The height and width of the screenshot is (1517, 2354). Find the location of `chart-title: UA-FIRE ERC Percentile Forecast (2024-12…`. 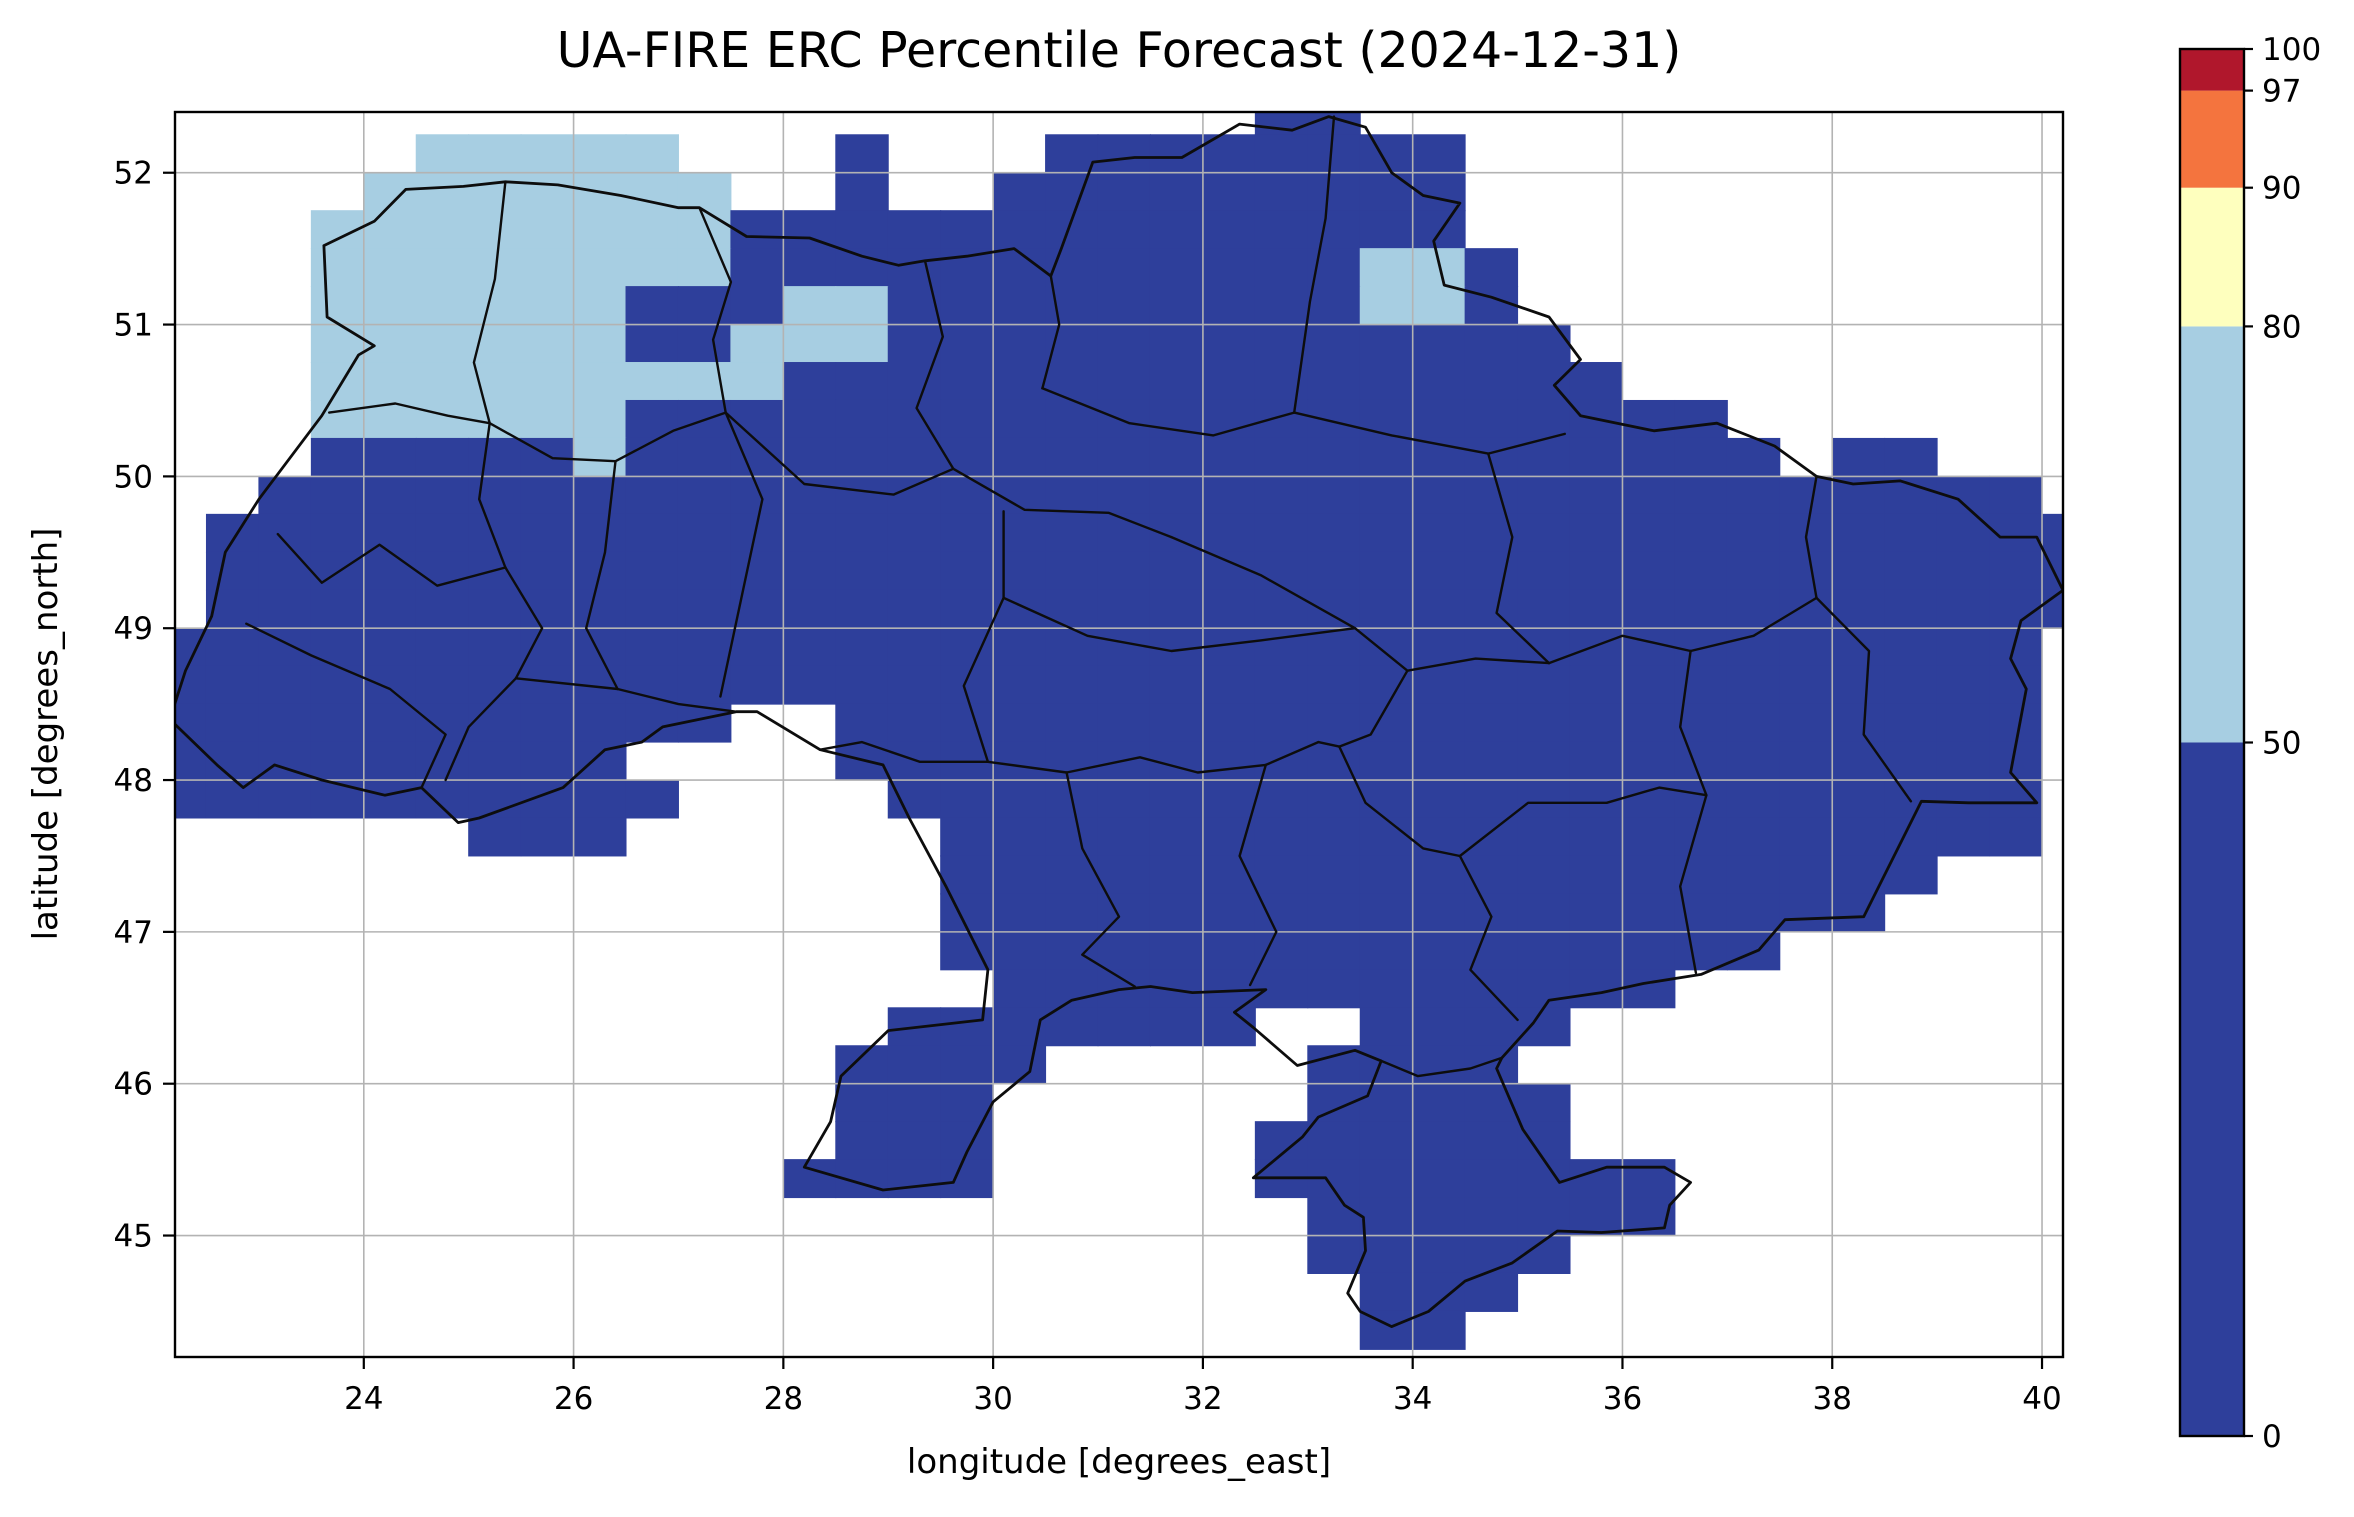

chart-title: UA-FIRE ERC Percentile Forecast (2024-12… is located at coordinates (1119, 50).